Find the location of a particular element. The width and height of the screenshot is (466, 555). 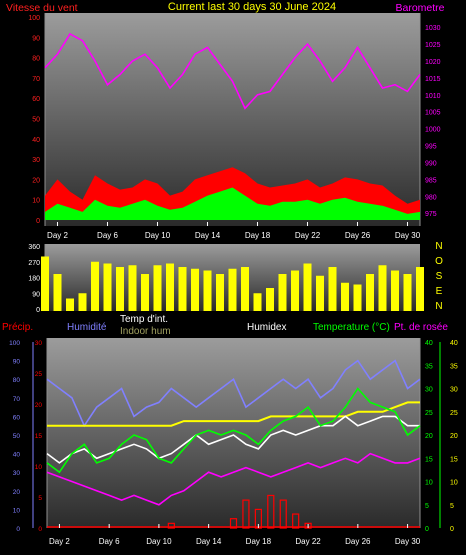

precip-tick-label: 10 is located at coordinates (39, 467).